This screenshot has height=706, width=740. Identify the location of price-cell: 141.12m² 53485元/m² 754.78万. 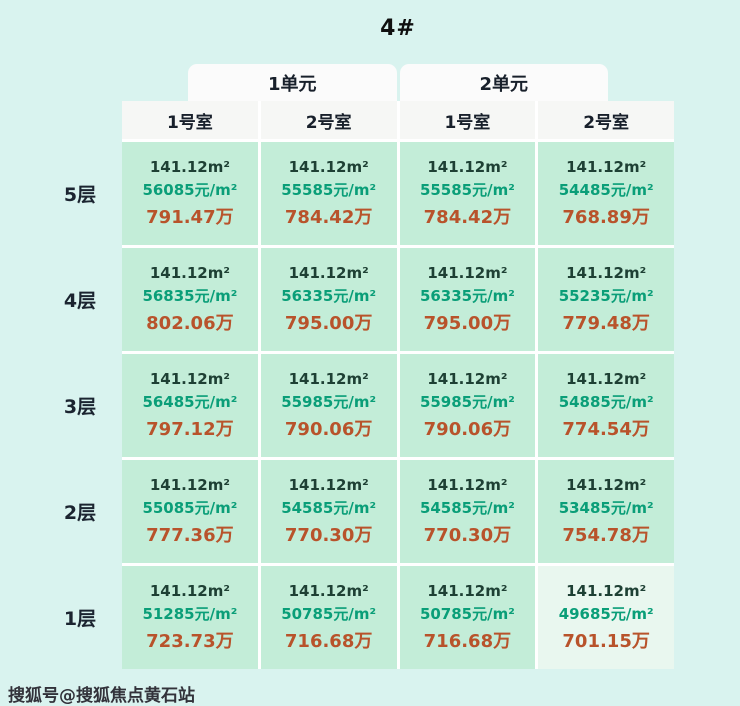
(606, 511).